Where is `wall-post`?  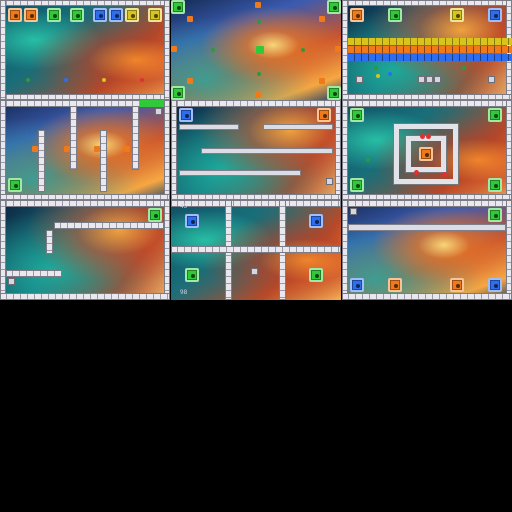 wall-post is located at coordinates (49, 242).